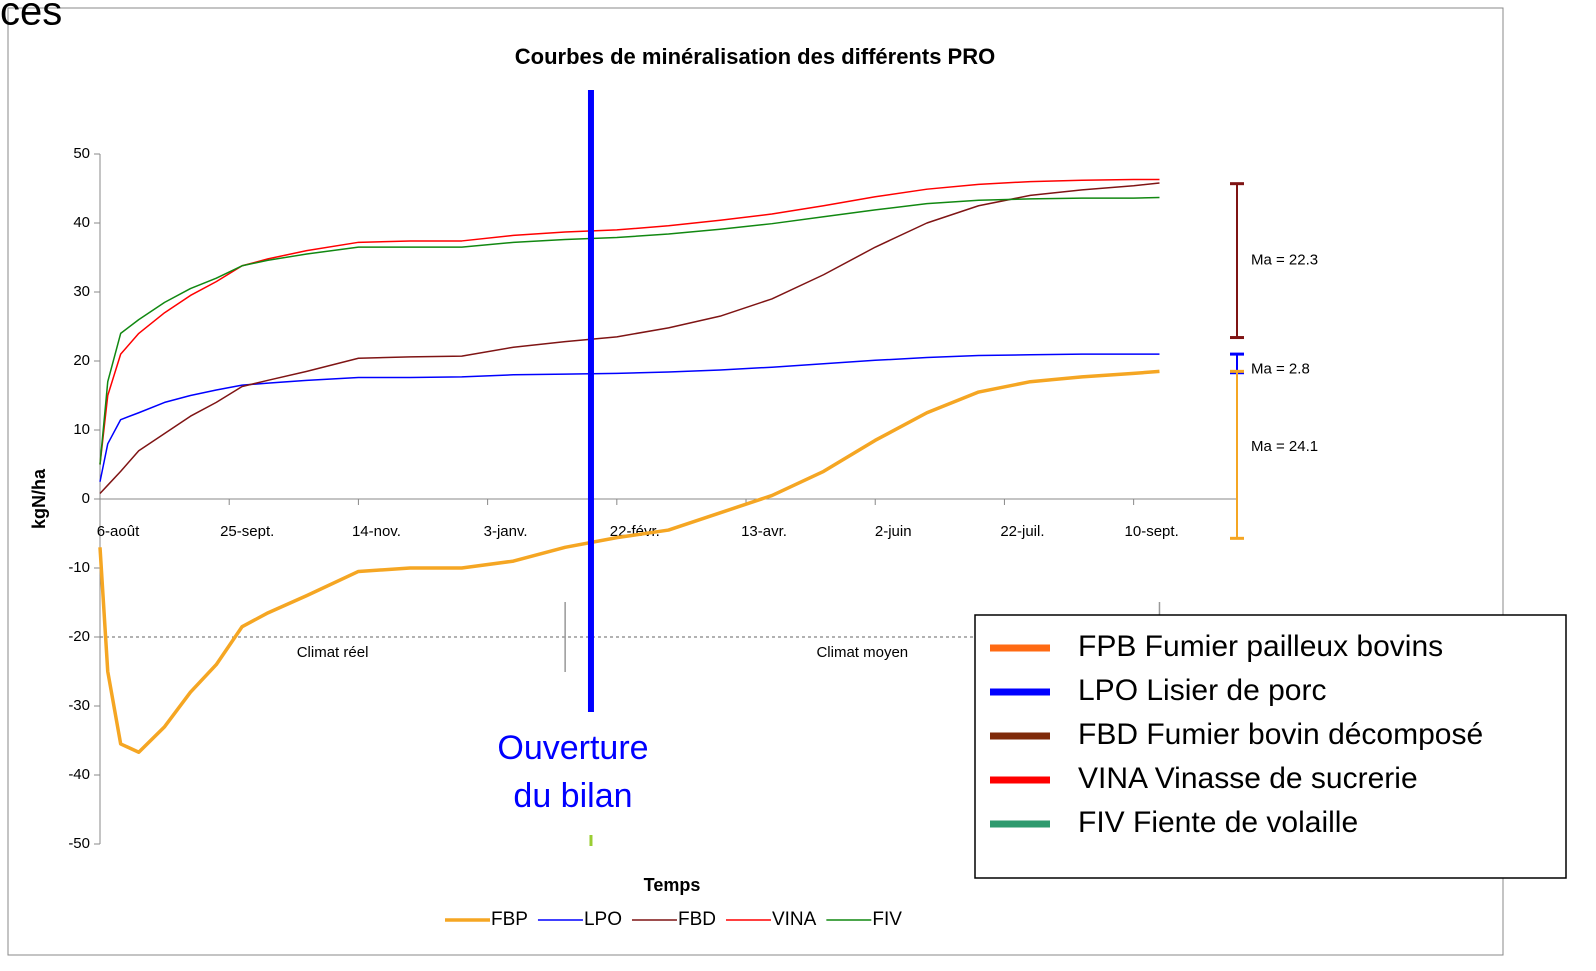 This screenshot has width=1596, height=971. Describe the element at coordinates (1280, 734) in the screenshot. I see `legend-box-label: FBD Fumier bovin décomposé` at that location.